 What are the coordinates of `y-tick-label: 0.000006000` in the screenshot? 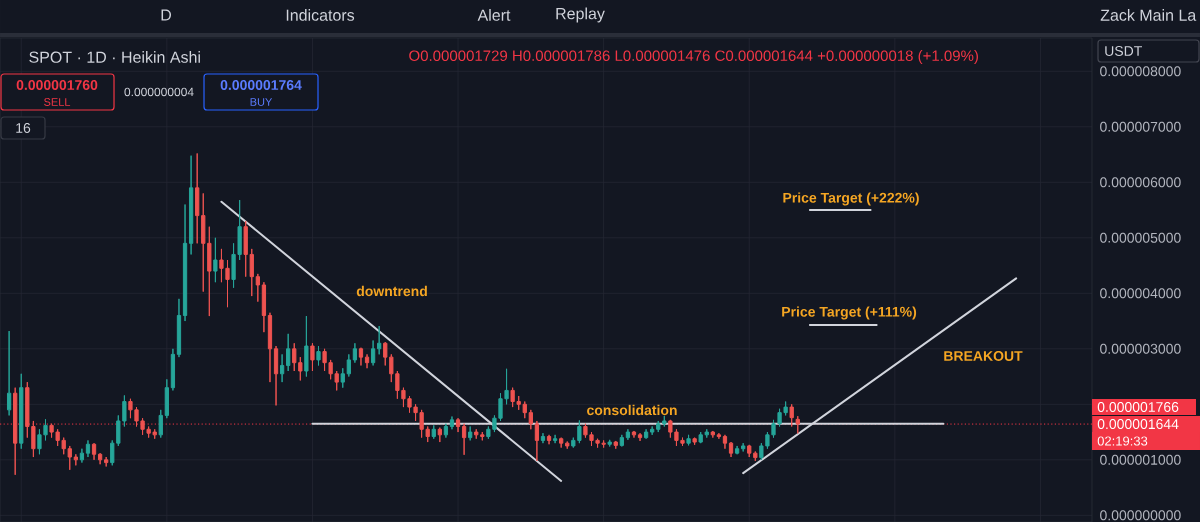 It's located at (1140, 182).